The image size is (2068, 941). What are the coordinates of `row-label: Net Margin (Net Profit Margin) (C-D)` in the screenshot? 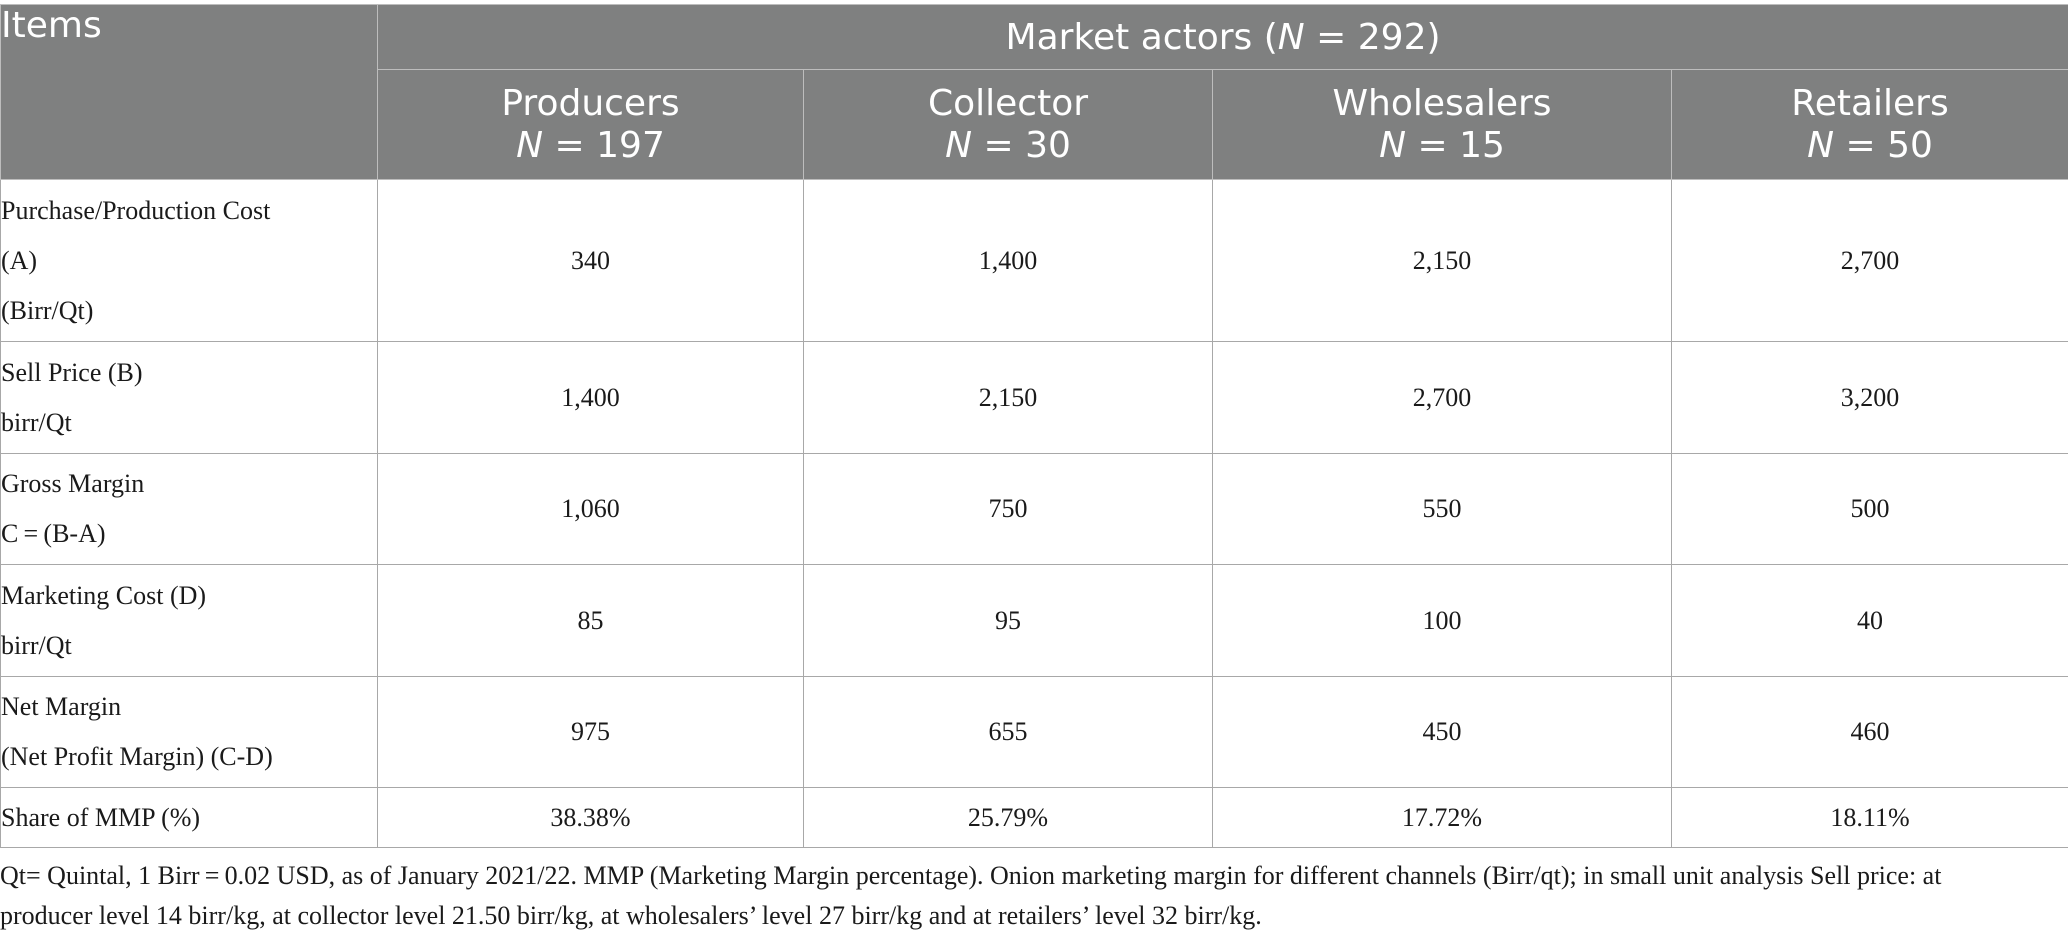 It's located at (189, 732).